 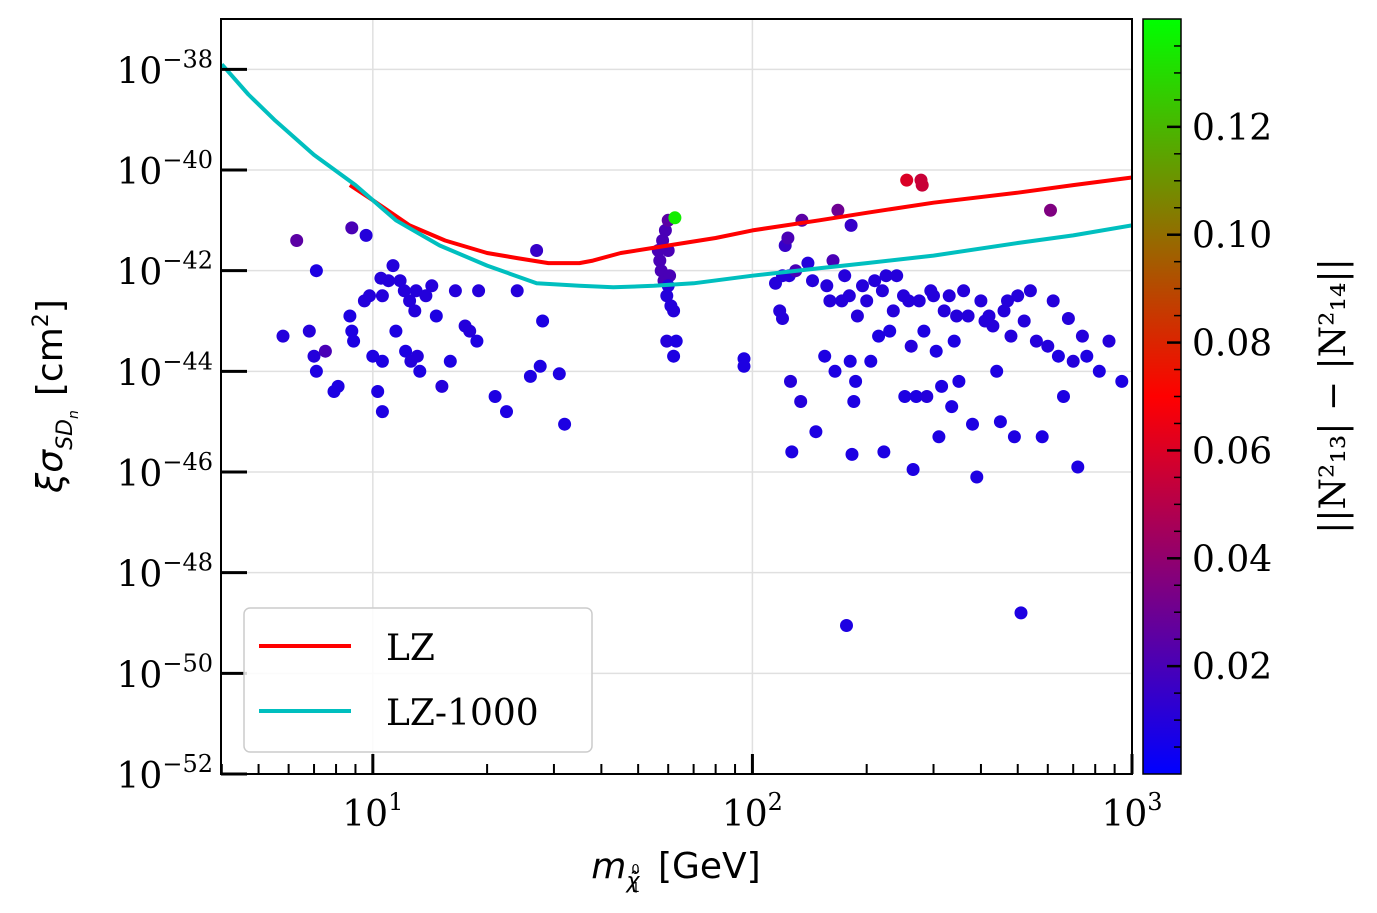 What do you see at coordinates (165, 471) in the screenshot?
I see `y-tick-label: 10−46` at bounding box center [165, 471].